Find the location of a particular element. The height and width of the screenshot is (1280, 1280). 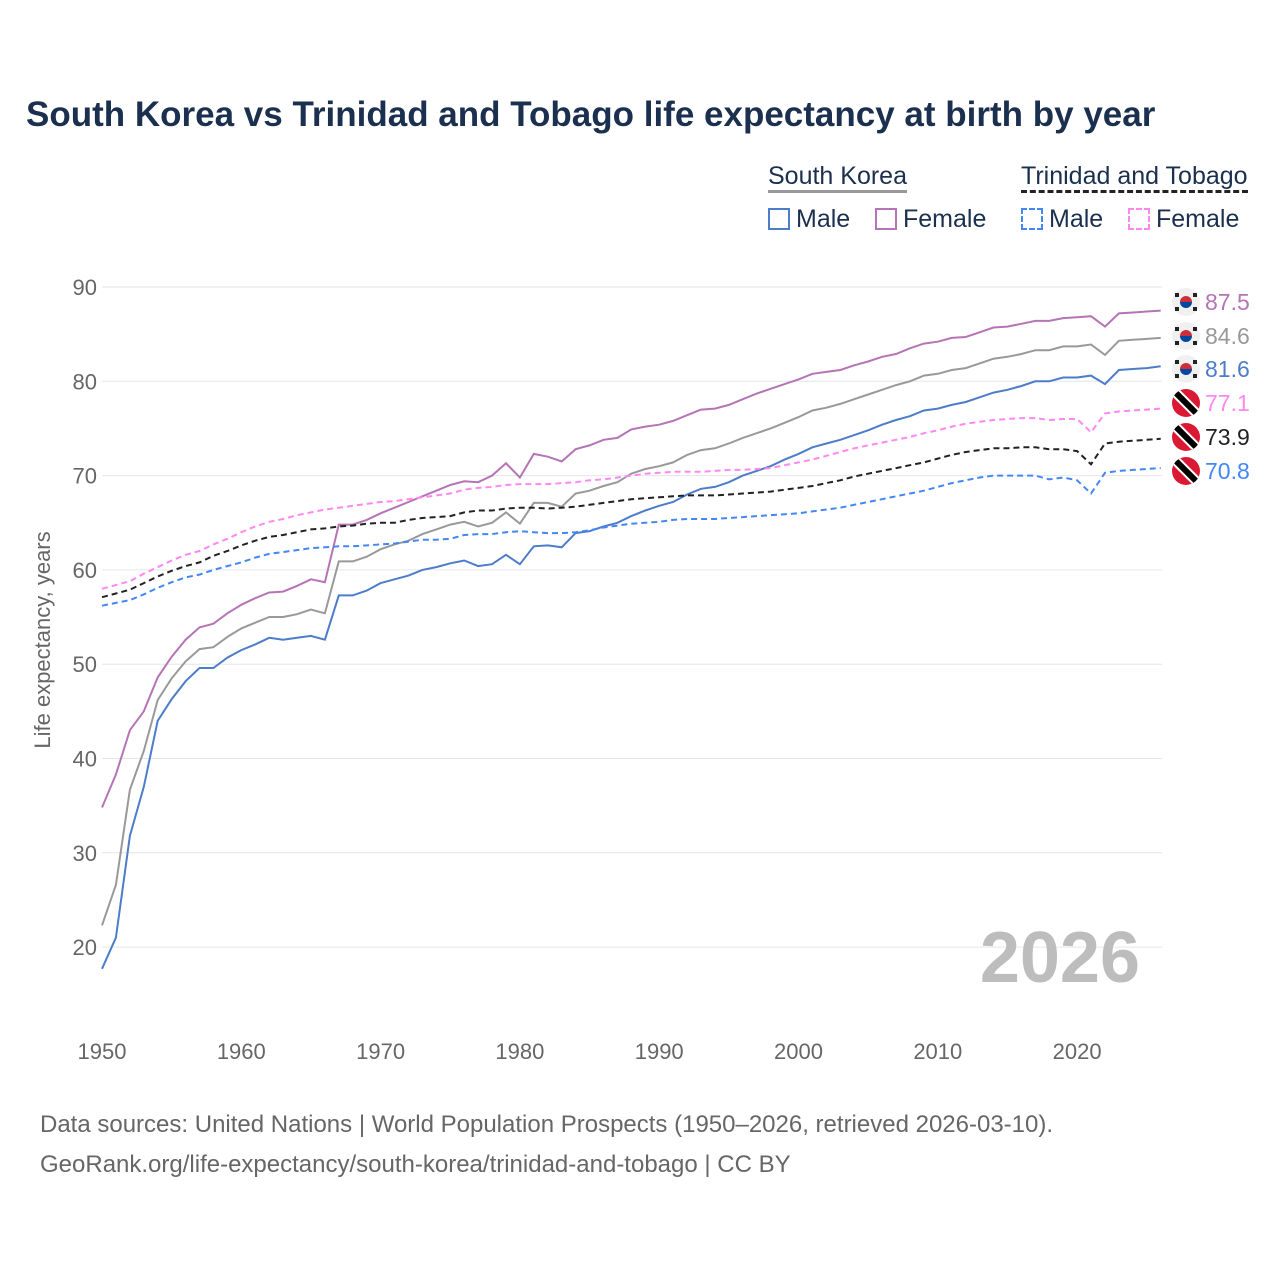

y-tick-label: 50 is located at coordinates (85, 664).